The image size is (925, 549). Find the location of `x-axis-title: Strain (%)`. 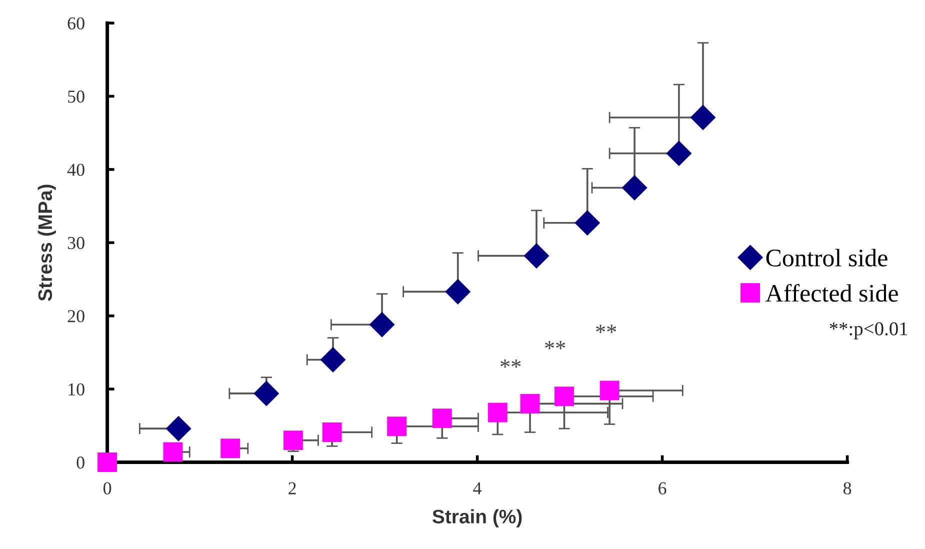

x-axis-title: Strain (%) is located at coordinates (477, 518).